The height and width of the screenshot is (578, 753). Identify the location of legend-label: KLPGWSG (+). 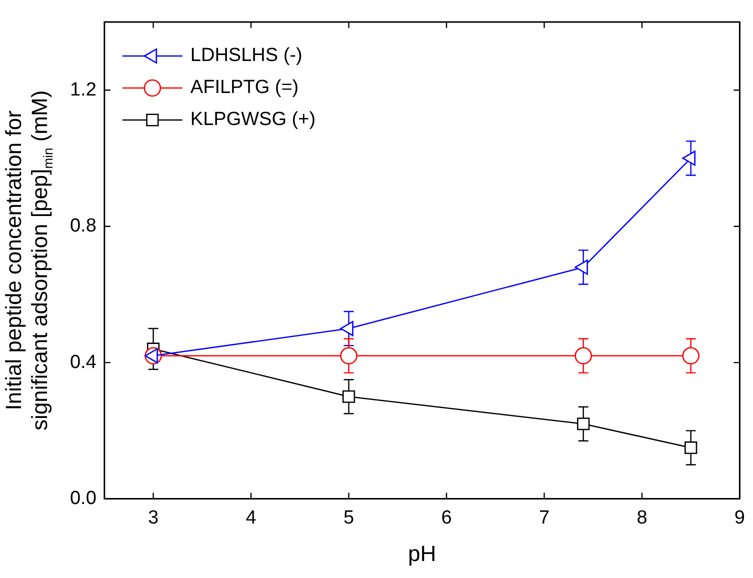
(253, 119).